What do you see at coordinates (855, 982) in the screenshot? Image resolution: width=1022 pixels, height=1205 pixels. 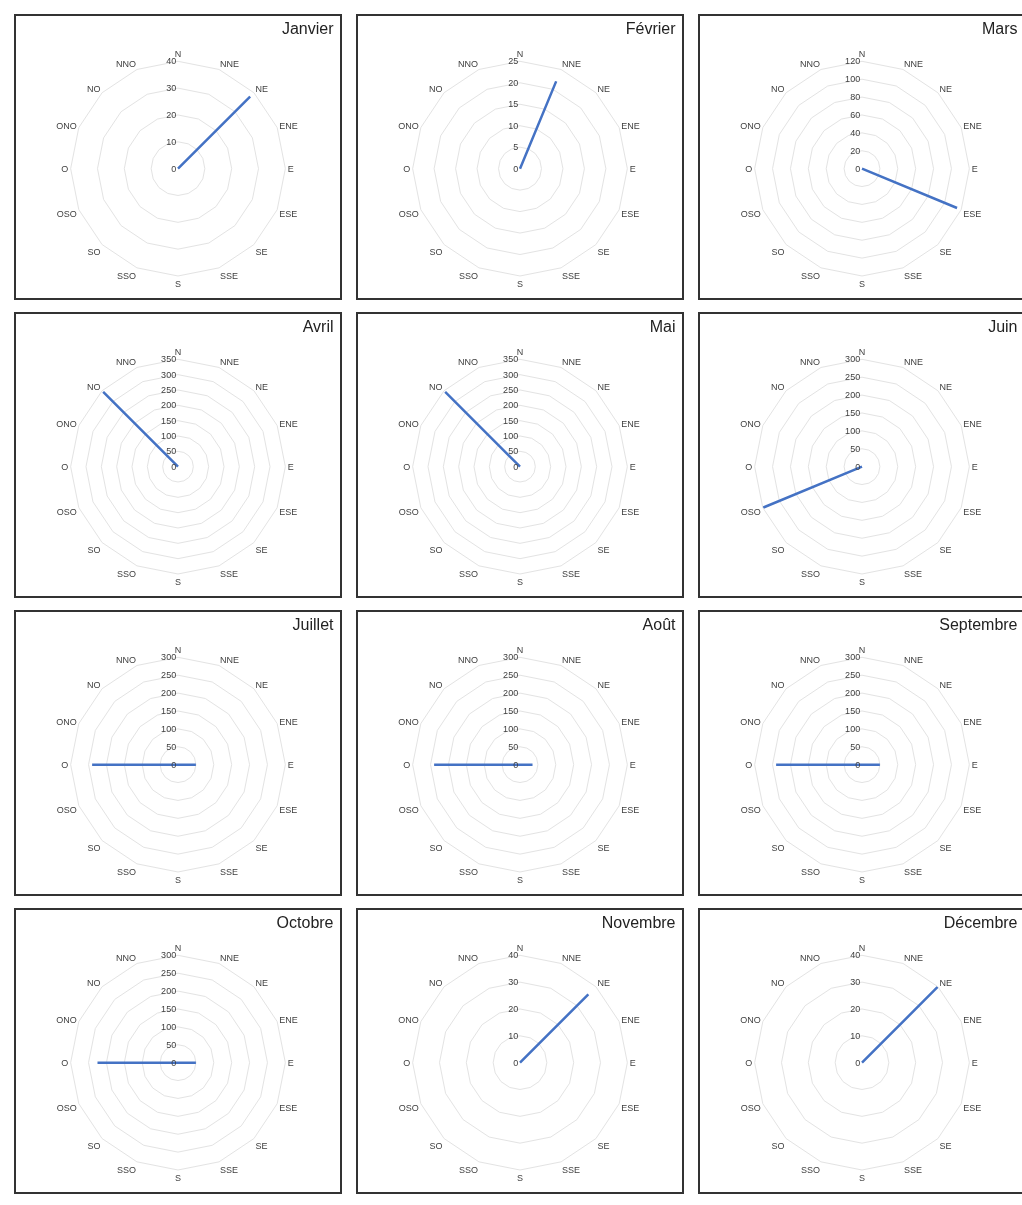 I see `y-tick-label: 30` at bounding box center [855, 982].